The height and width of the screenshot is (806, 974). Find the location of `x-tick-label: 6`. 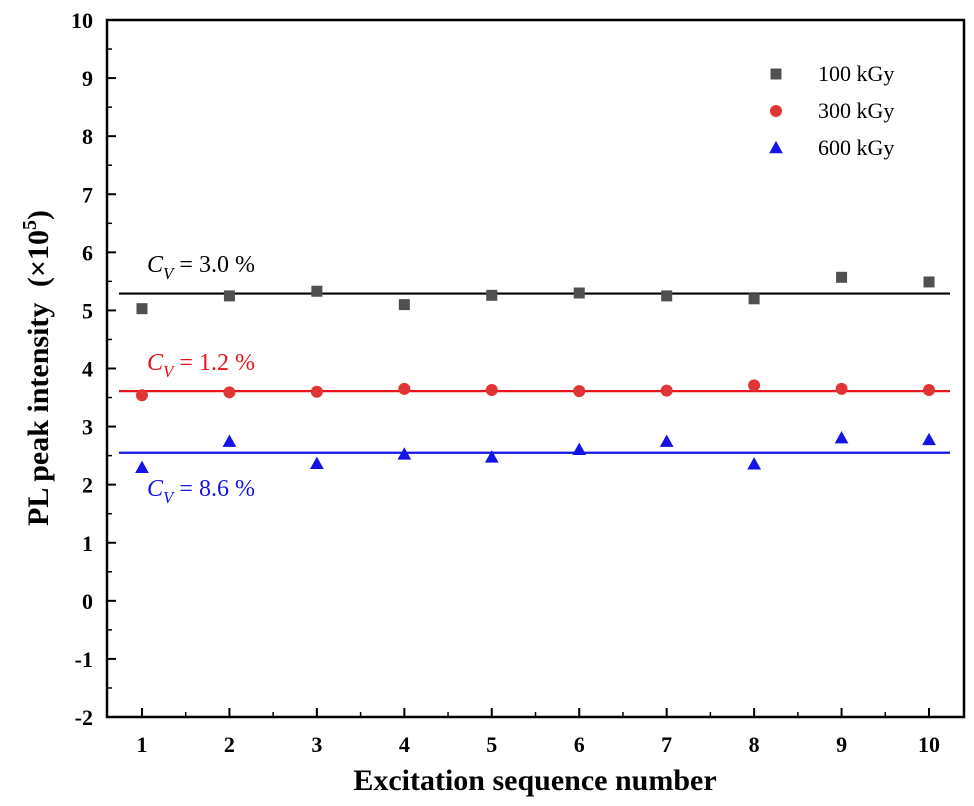

x-tick-label: 6 is located at coordinates (579, 744).